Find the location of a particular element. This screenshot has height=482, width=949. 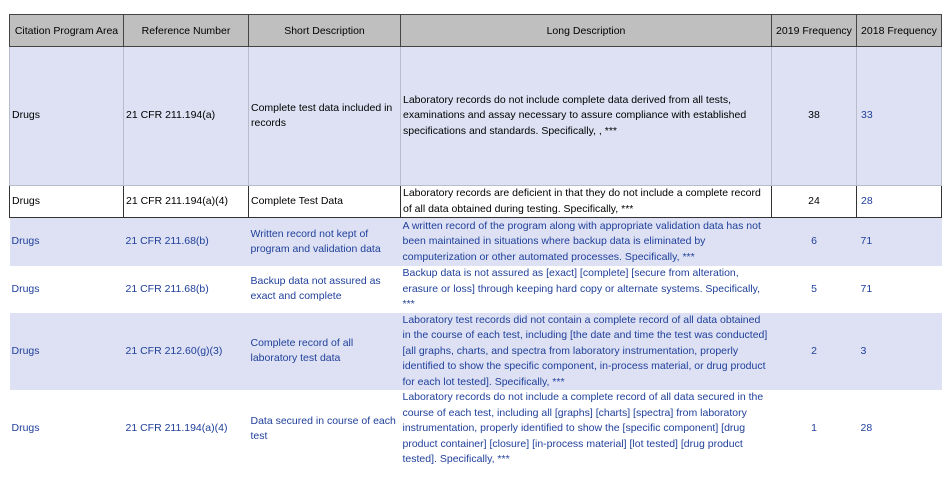

frequency-2019: 1 is located at coordinates (814, 428).